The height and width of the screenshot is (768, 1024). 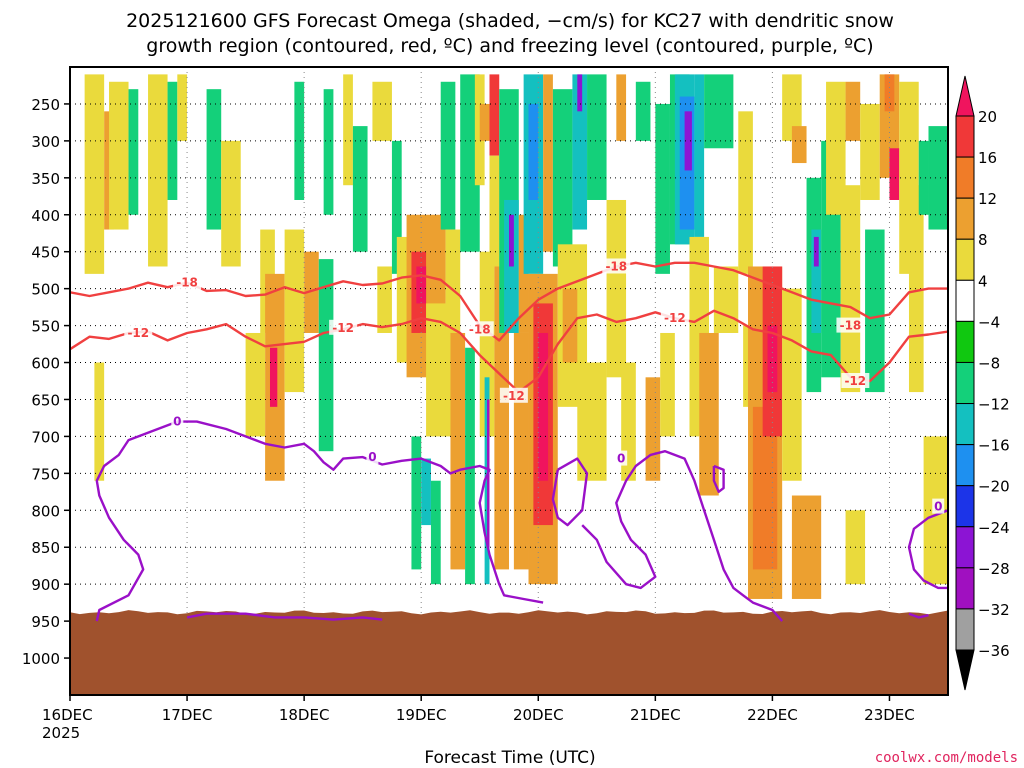 What do you see at coordinates (655, 715) in the screenshot?
I see `x-tick-label: 21DEC` at bounding box center [655, 715].